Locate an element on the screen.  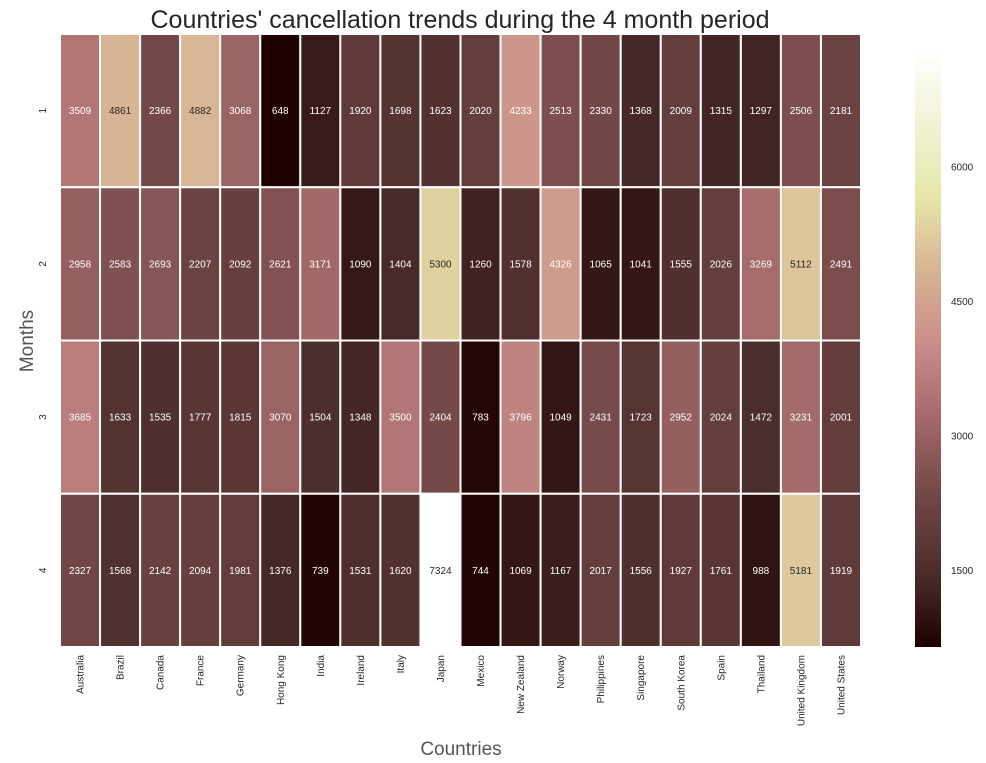
cell-value-label: 3269 is located at coordinates (761, 264).